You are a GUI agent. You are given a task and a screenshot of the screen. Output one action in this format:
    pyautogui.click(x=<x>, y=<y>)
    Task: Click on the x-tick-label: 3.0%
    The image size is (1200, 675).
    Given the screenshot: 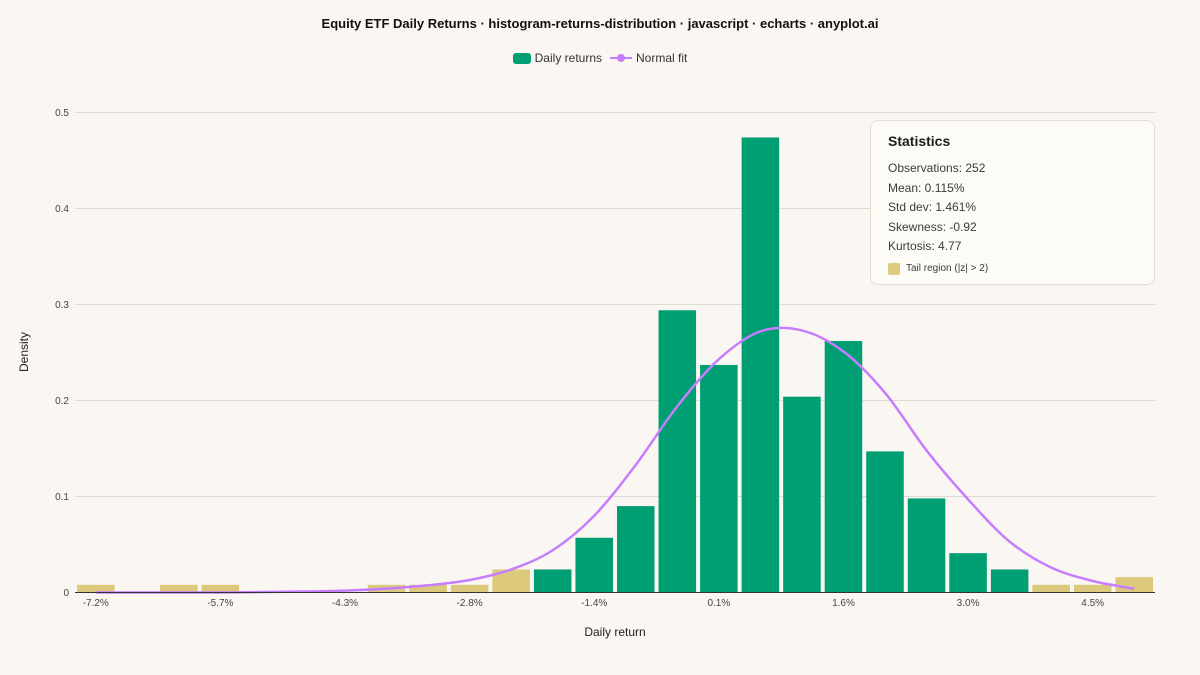 What is the action you would take?
    pyautogui.click(x=968, y=603)
    